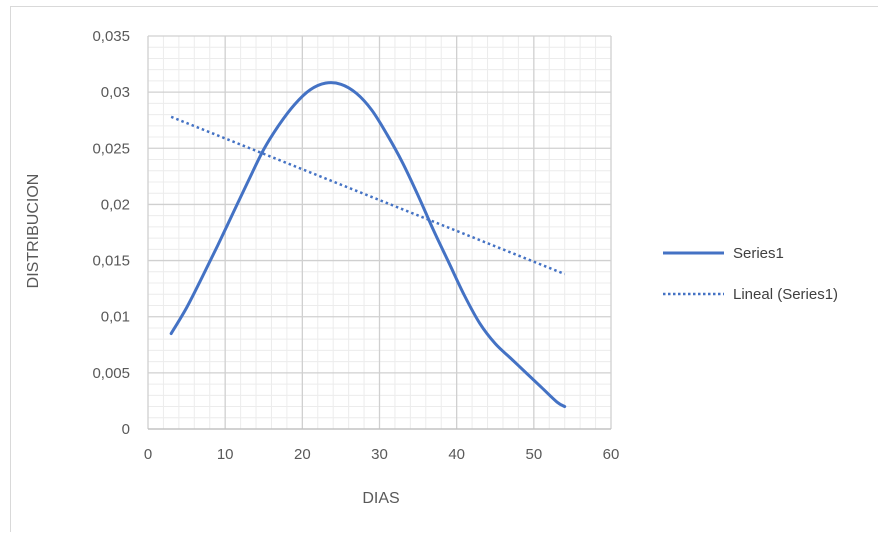 Image resolution: width=879 pixels, height=533 pixels. I want to click on x-axis: 0 10 20 30 40 50 60, so click(382, 445).